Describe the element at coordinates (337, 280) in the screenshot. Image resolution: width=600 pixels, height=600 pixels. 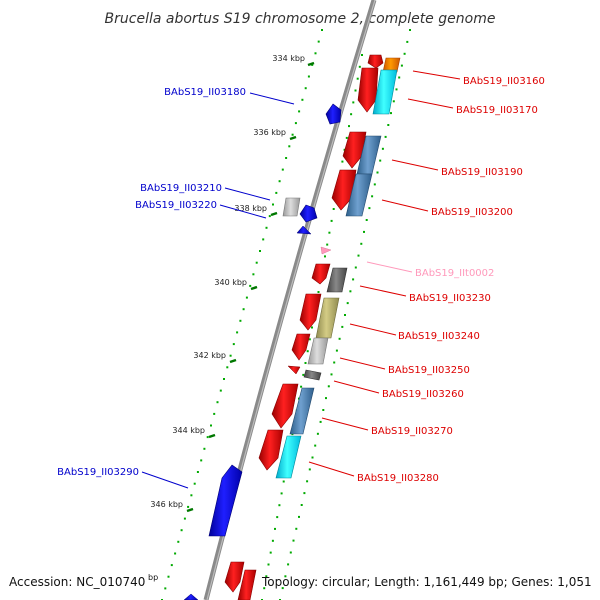
I see `gene-box-BAbS19_II03230b` at that location.